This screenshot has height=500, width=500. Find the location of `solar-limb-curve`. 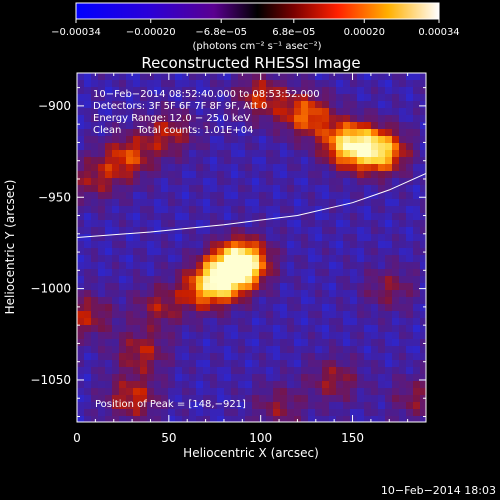

solar-limb-curve is located at coordinates (251, 205).